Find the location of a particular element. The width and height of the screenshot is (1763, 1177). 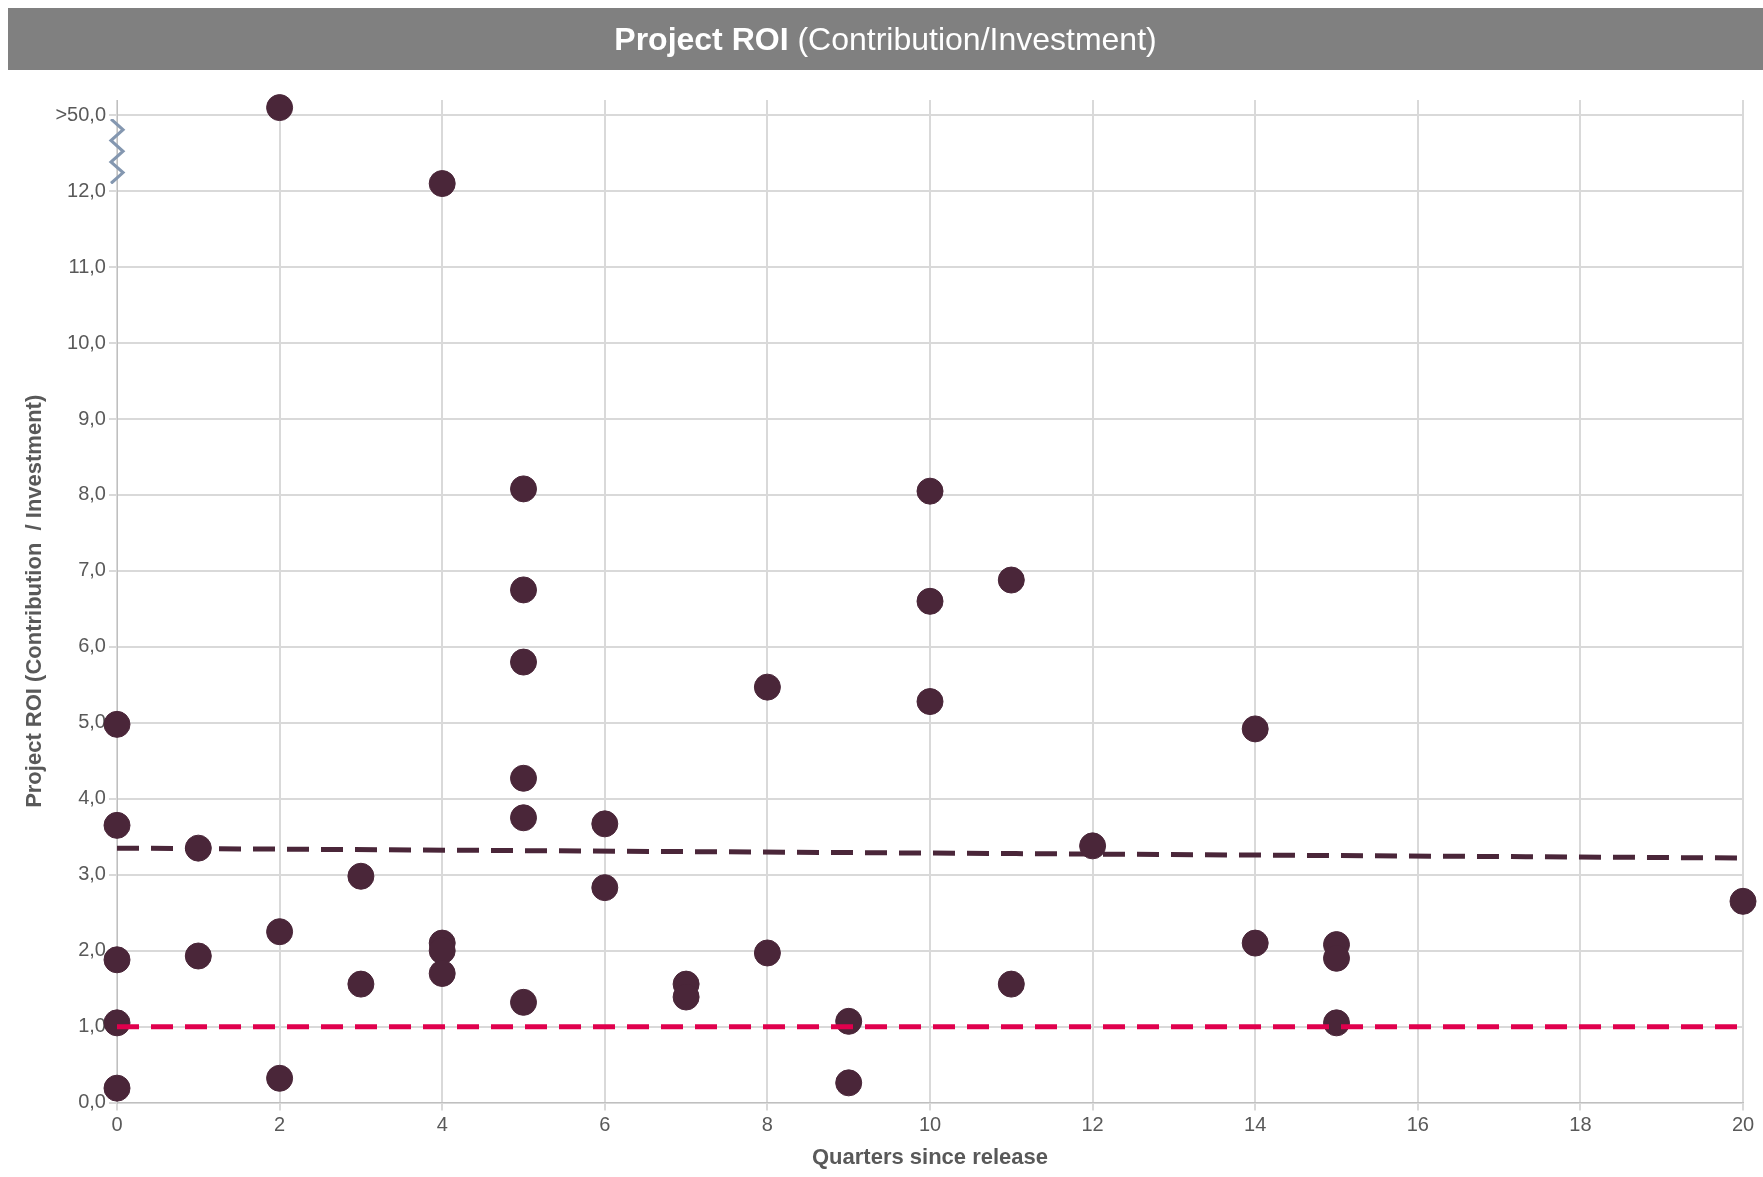

y-tick-label: 7,0 is located at coordinates (92, 569).